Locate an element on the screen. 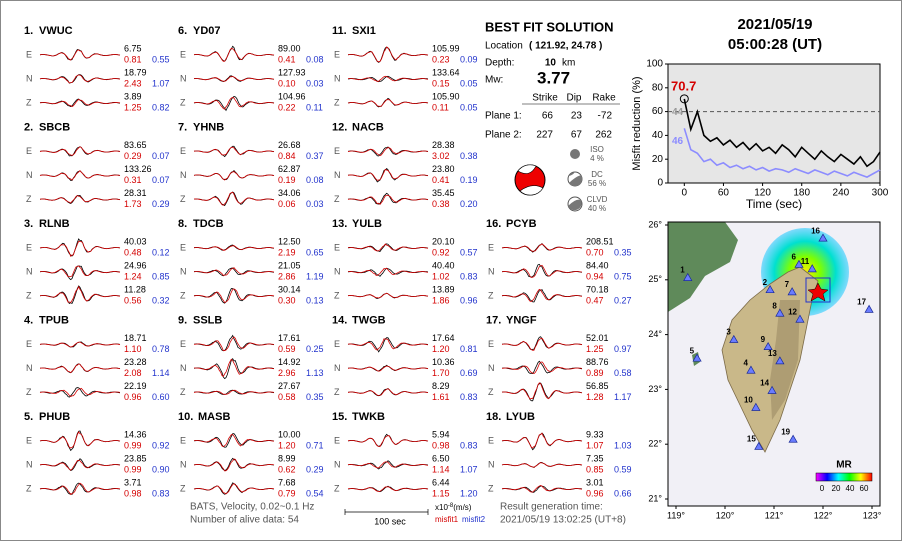 This screenshot has height=541, width=902. misfit2: 0.07 is located at coordinates (161, 156).